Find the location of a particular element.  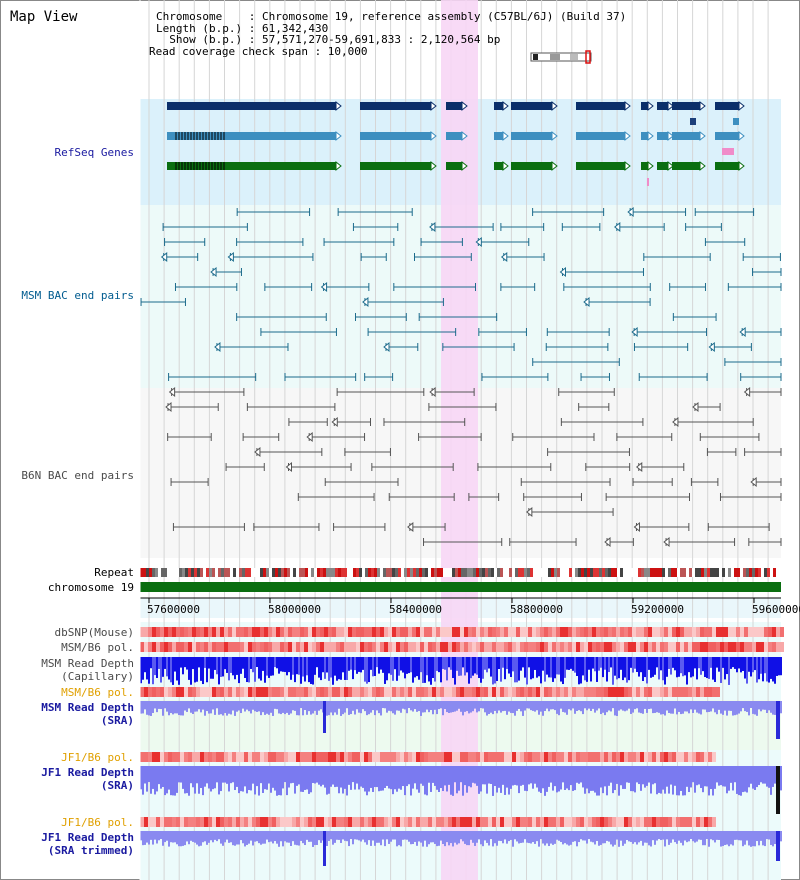

track-label-dbsnp: dbSNP(Mouse) is located at coordinates (94, 632).